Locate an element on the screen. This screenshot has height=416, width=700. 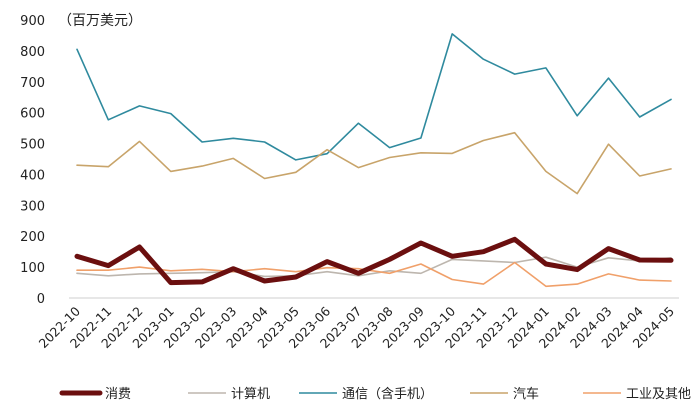
legend-label: 计算机 is located at coordinates (250, 394).